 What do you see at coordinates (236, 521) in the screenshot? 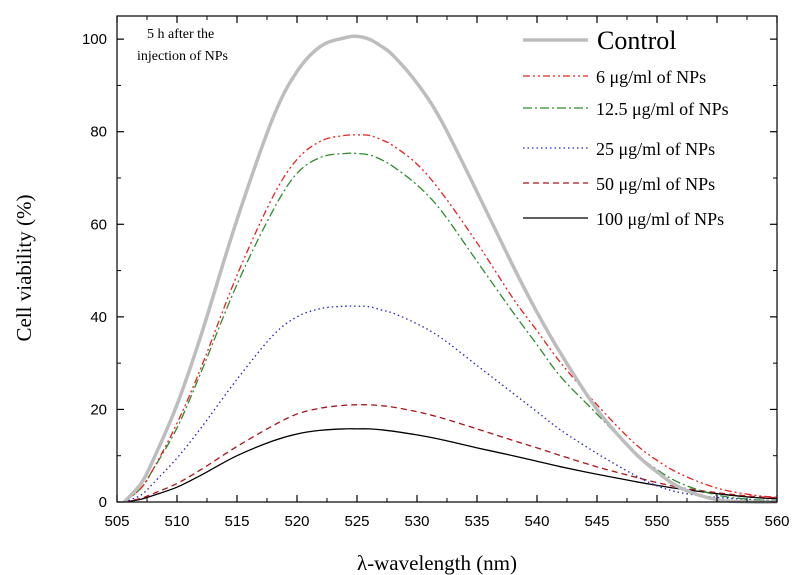
I see `x-tick-label: 515` at bounding box center [236, 521].